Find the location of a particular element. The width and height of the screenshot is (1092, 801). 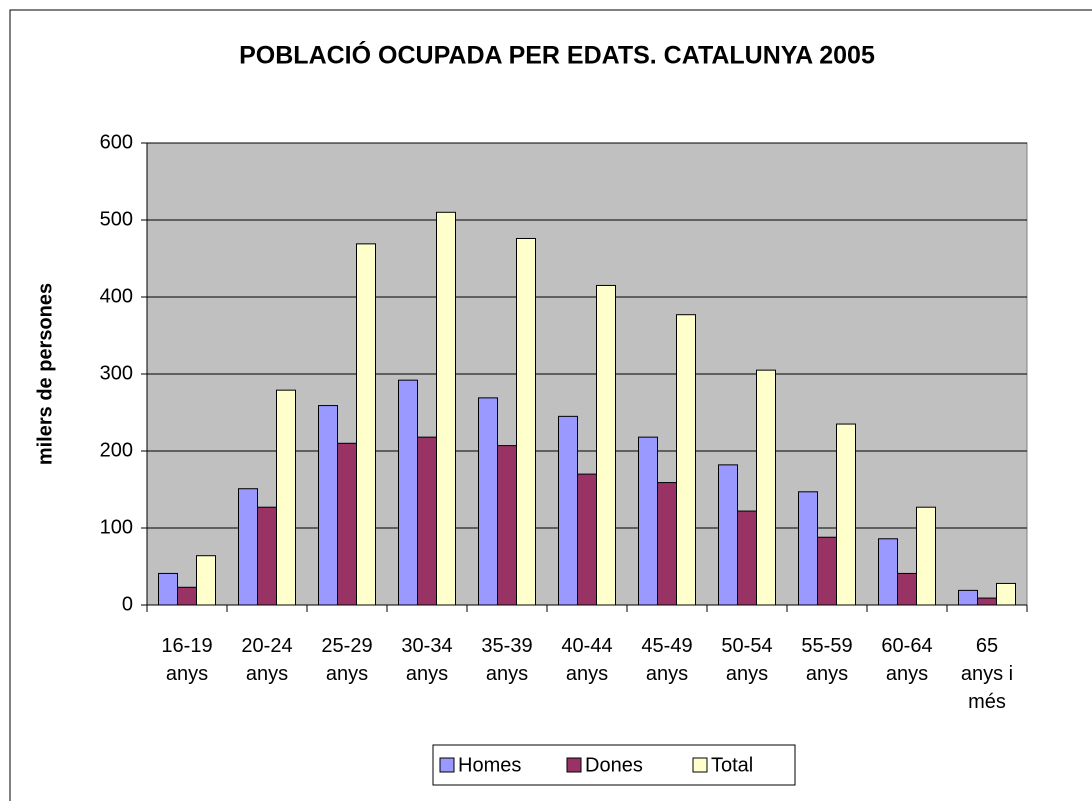

x-tick-label: 40-44 anys is located at coordinates (587, 660).